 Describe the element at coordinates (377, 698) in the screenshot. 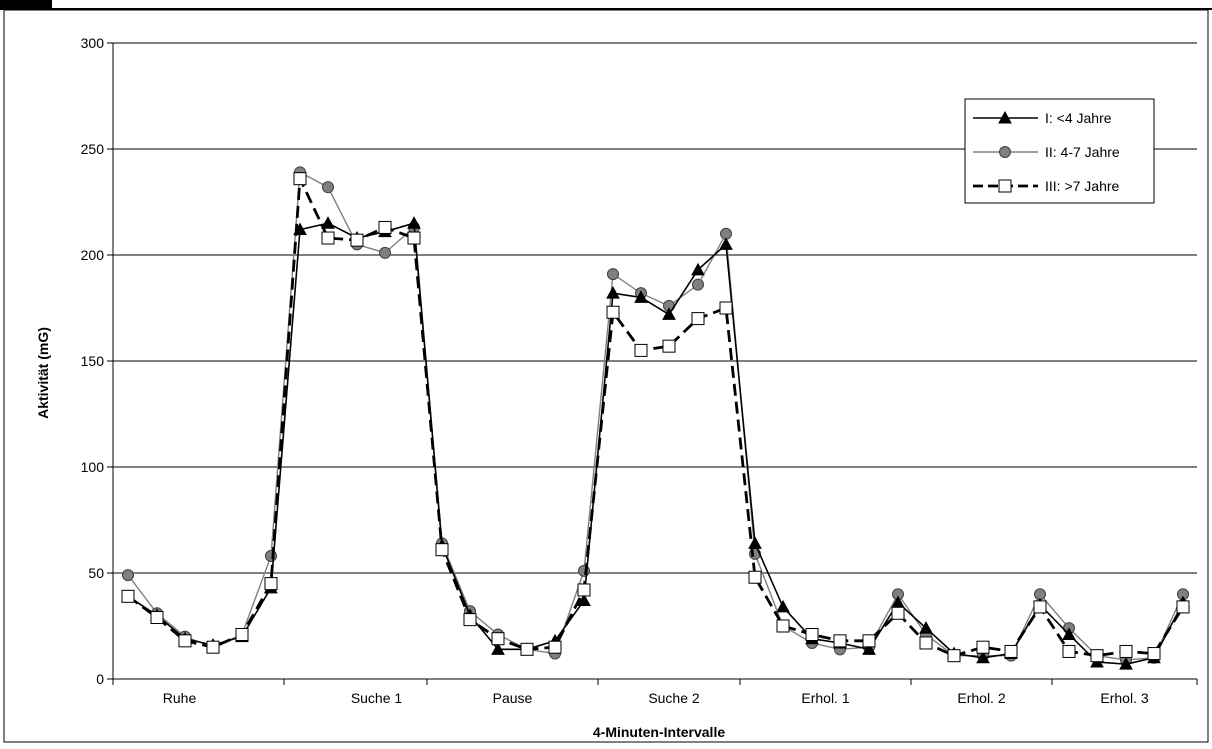

I see `x-tick-label: Suche 1` at that location.